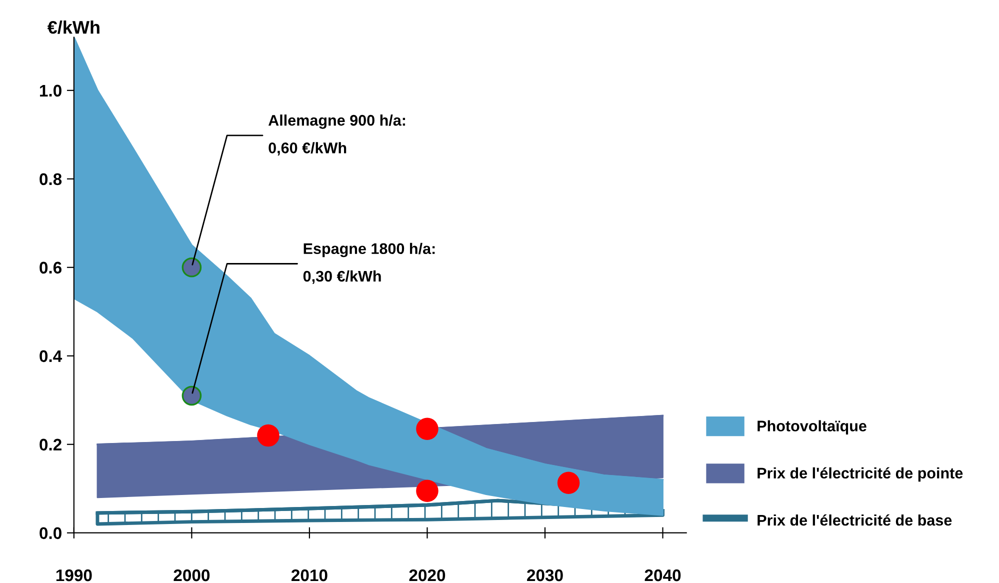 Image resolution: width=999 pixels, height=583 pixels. Describe the element at coordinates (192, 575) in the screenshot. I see `x-tick-label: 2000` at that location.